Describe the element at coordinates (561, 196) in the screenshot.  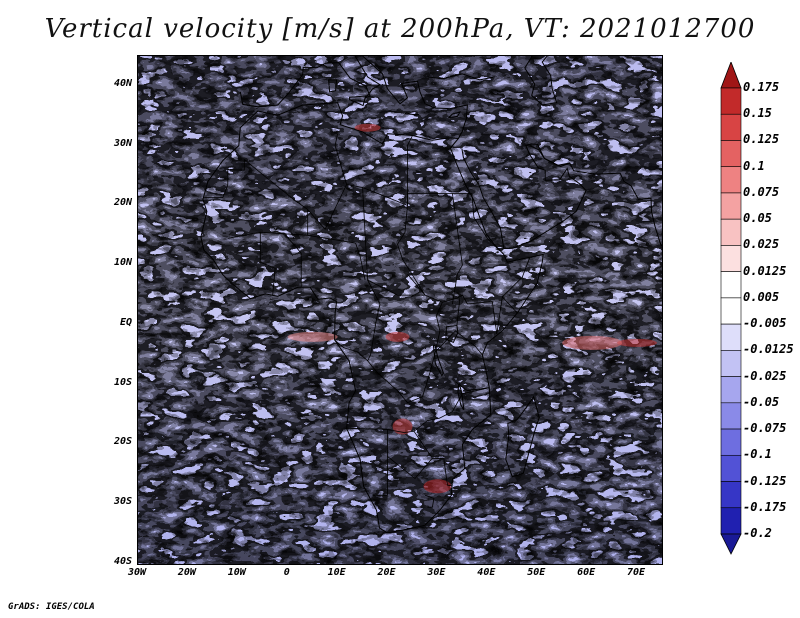
I see `arabia-south-asia-coastline` at that location.